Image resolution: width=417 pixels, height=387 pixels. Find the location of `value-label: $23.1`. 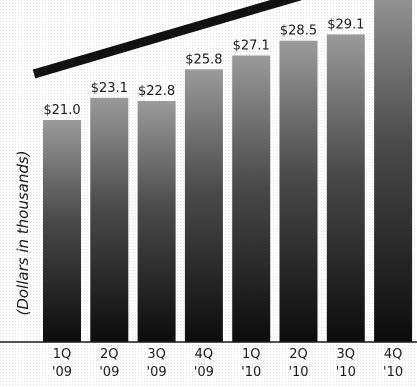

value-label: $23.1 is located at coordinates (109, 88).